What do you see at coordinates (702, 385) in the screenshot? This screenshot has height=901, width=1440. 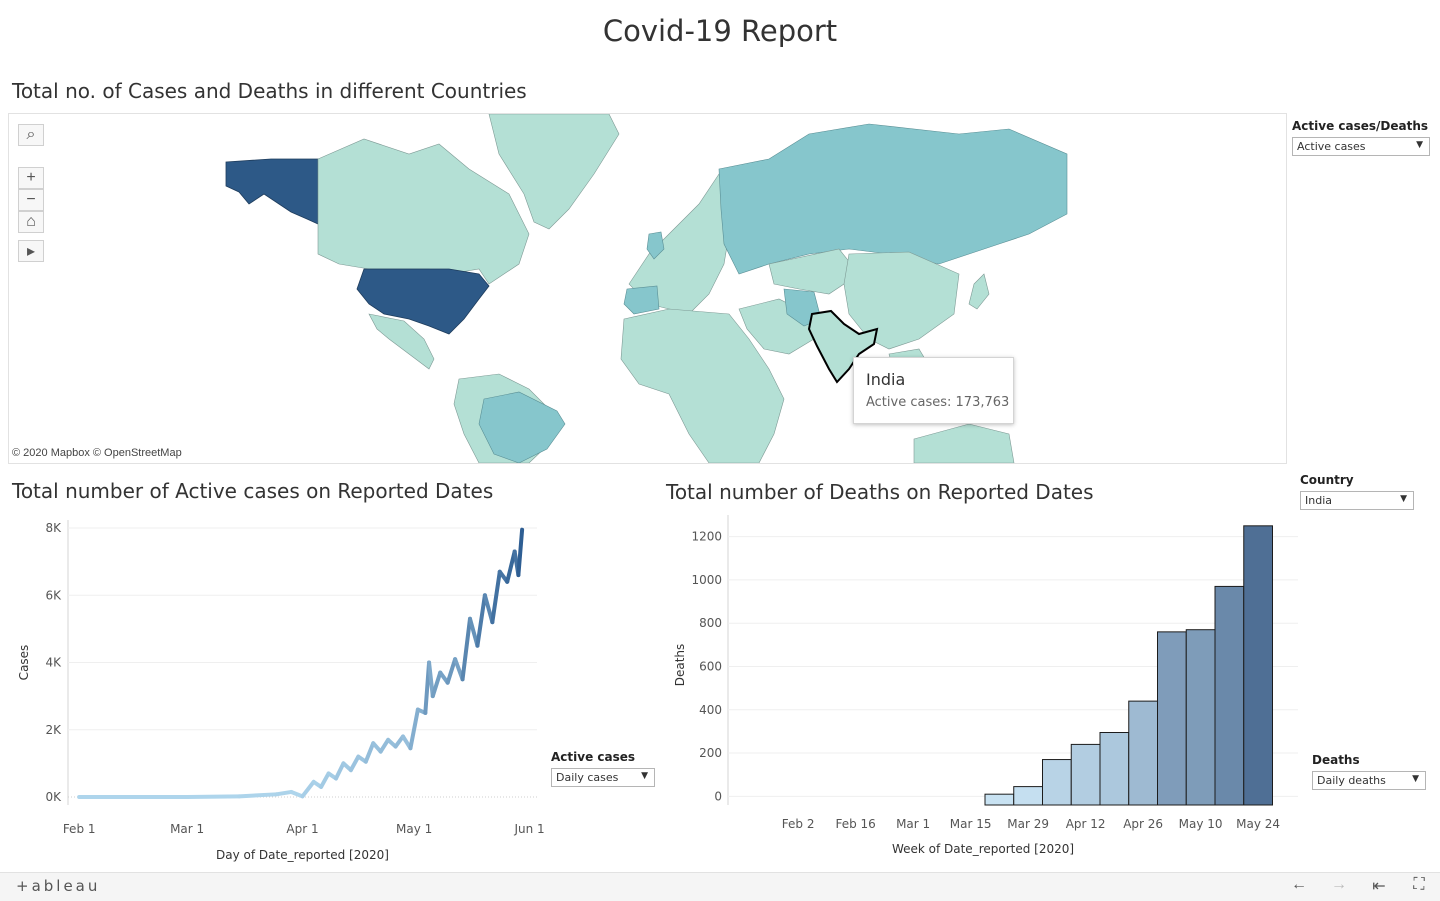 I see `map-region-africa` at bounding box center [702, 385].